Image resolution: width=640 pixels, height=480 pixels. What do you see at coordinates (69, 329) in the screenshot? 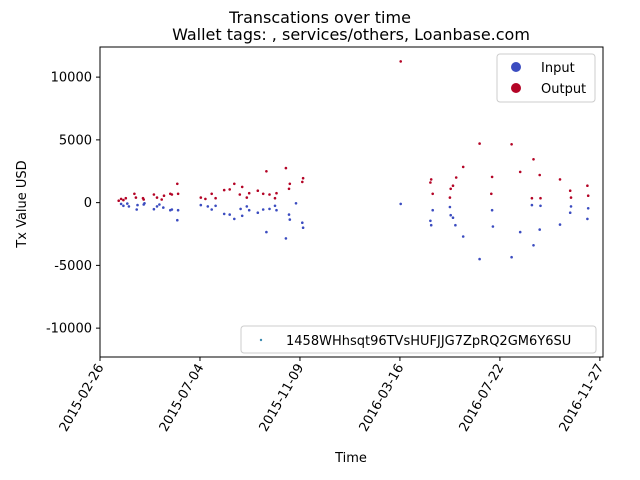
I see `y-tick-label: -10000` at bounding box center [69, 329].